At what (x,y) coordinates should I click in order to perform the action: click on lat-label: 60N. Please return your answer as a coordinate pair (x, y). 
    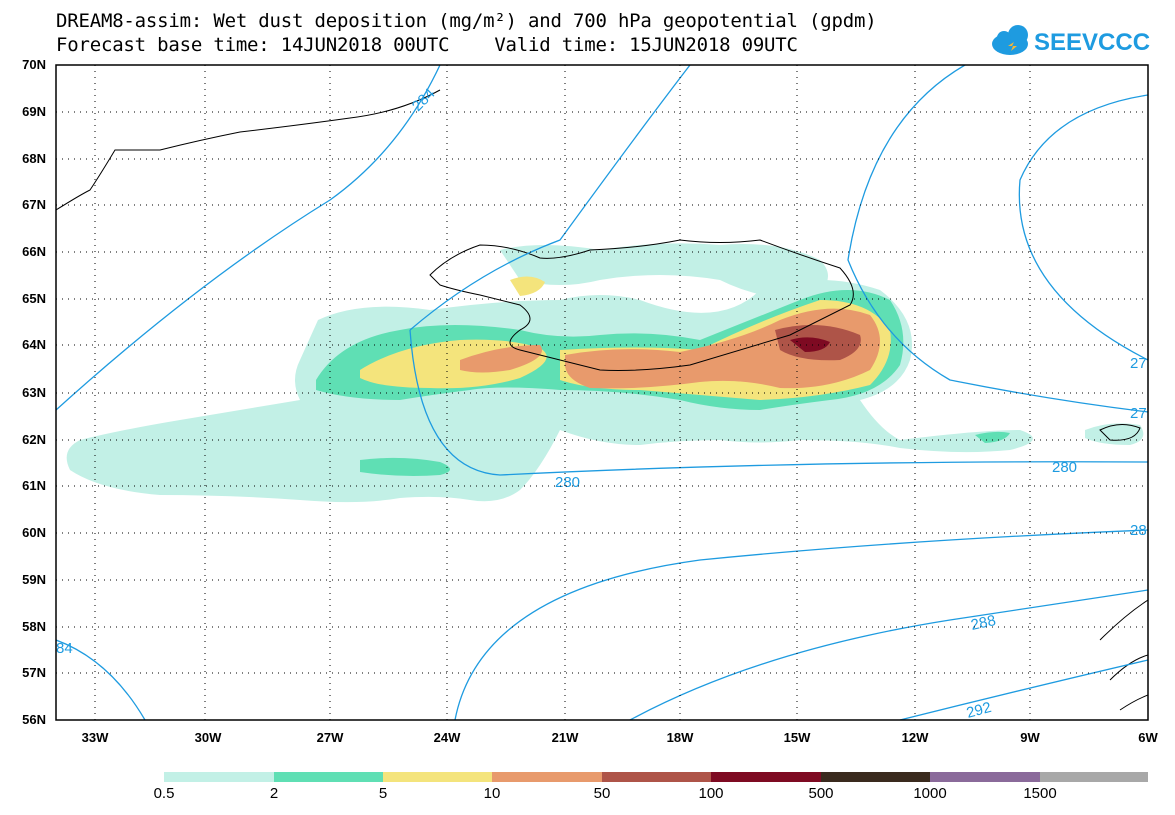
    Looking at the image, I should click on (34, 532).